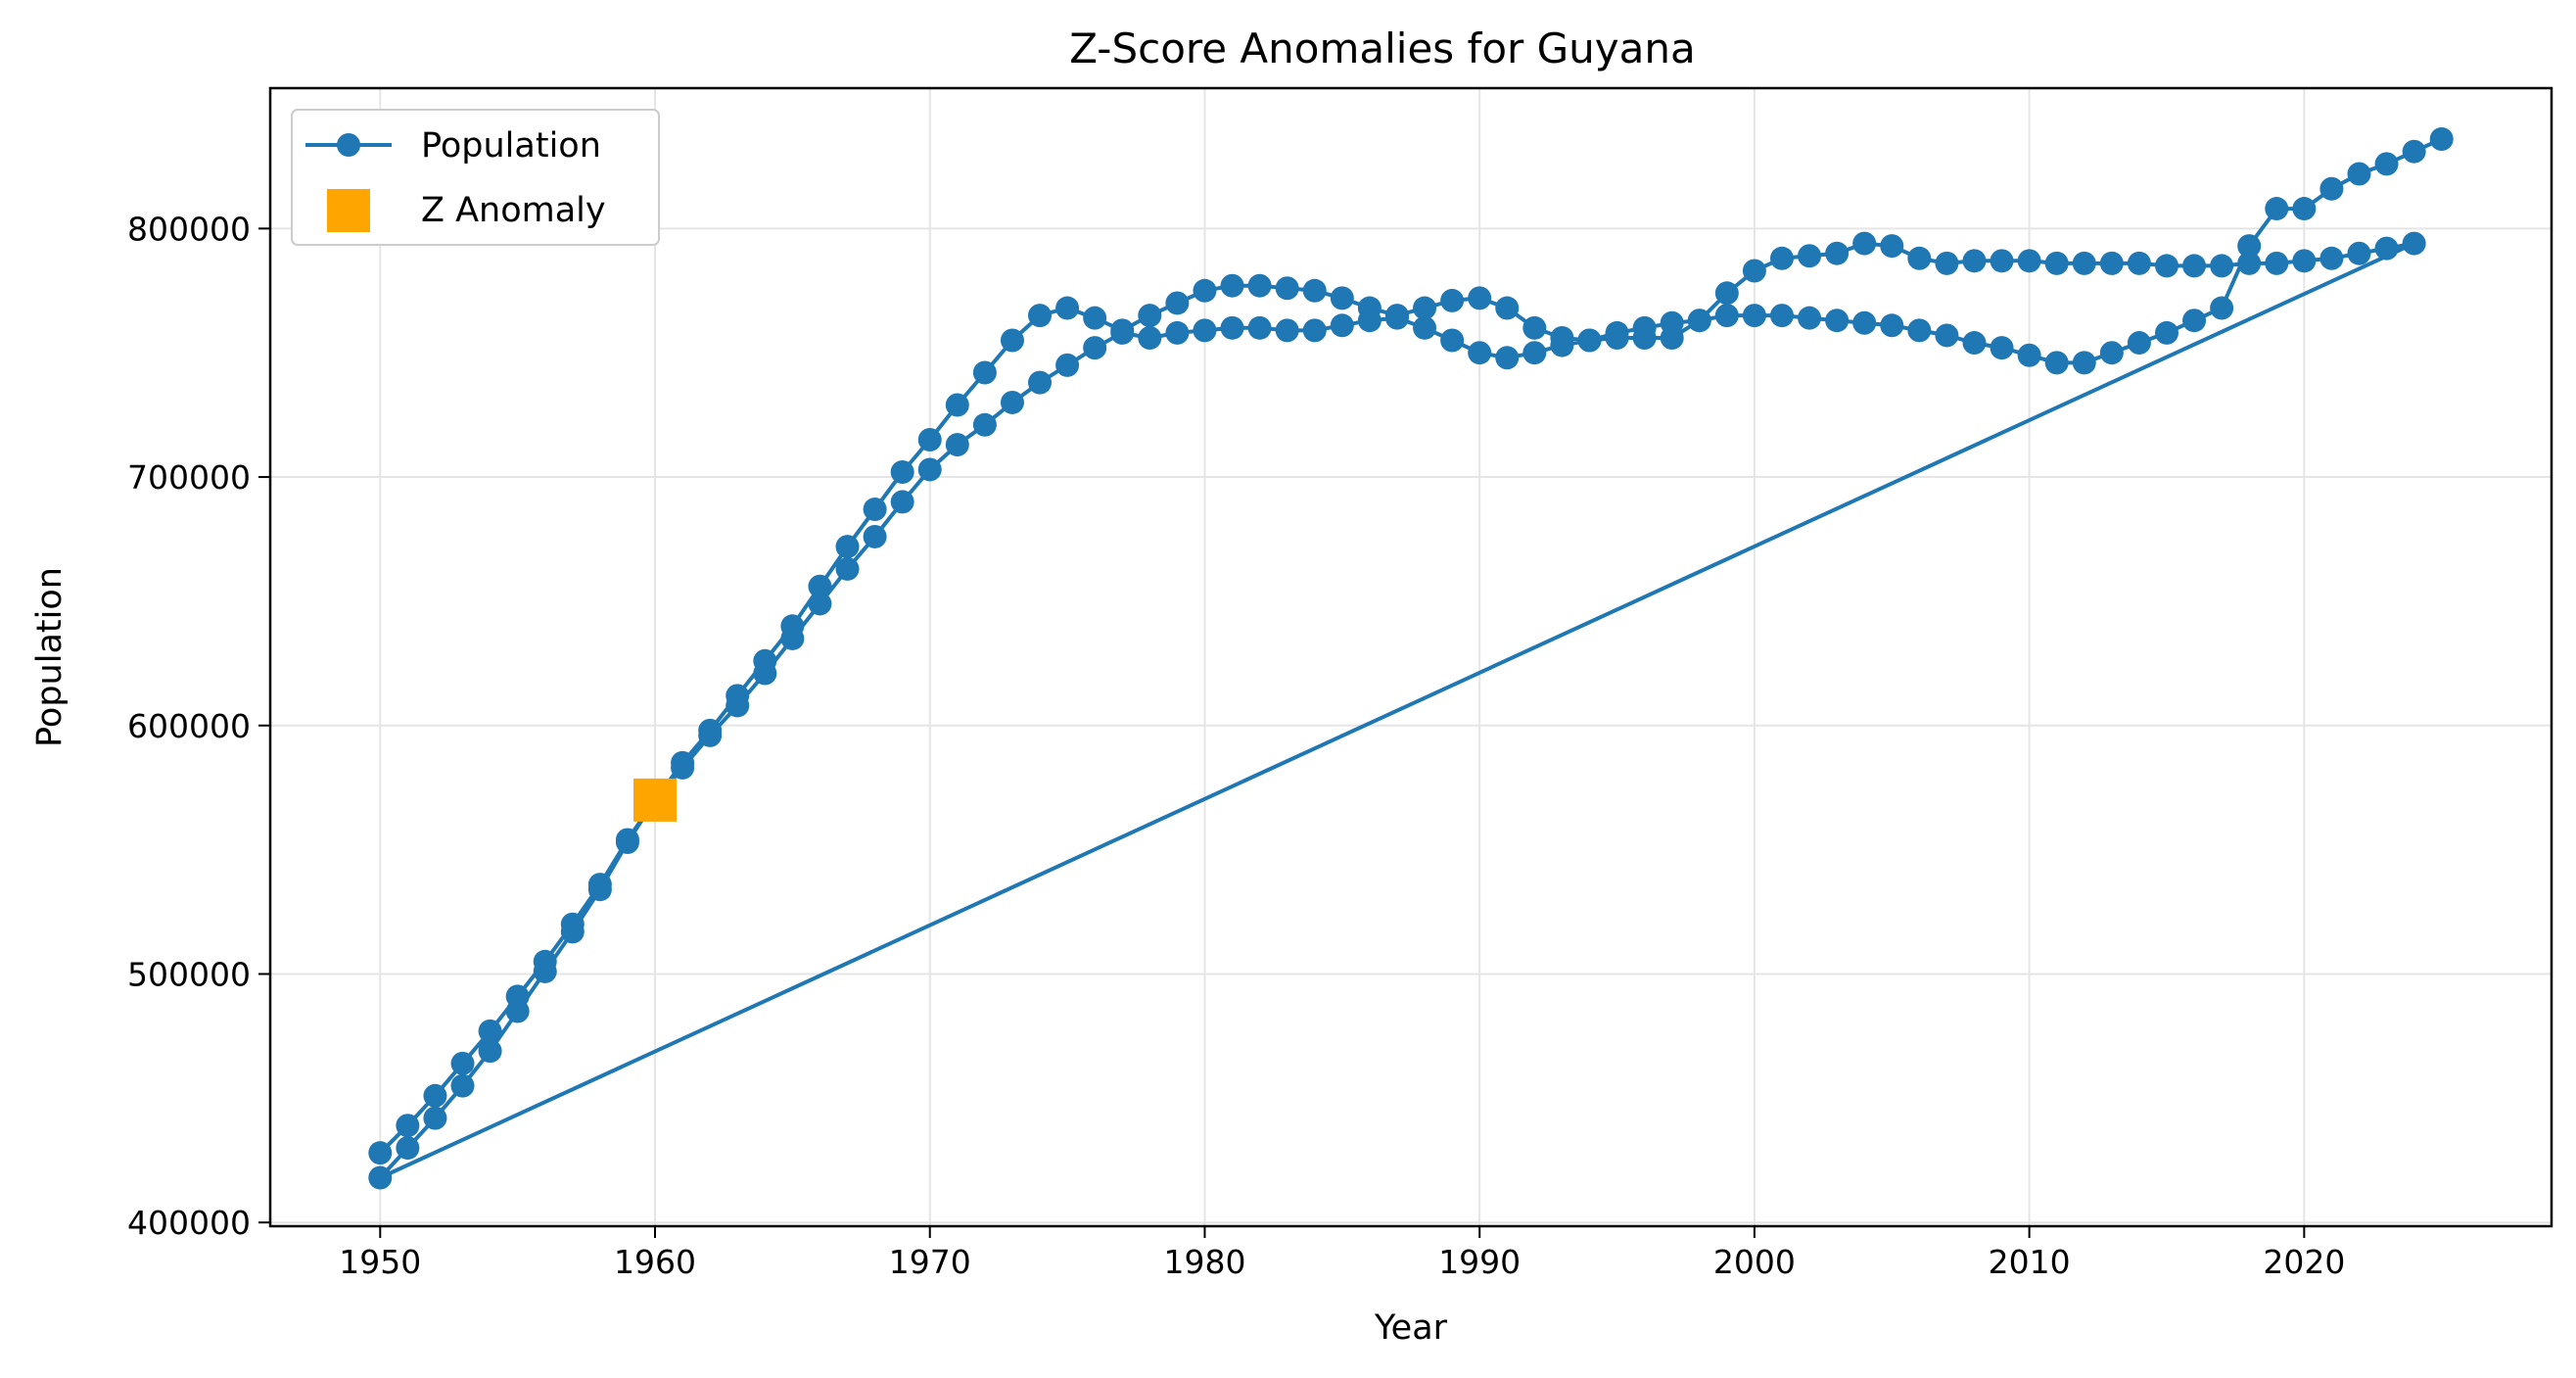  I want to click on x-tick-label: 2000, so click(1755, 1262).